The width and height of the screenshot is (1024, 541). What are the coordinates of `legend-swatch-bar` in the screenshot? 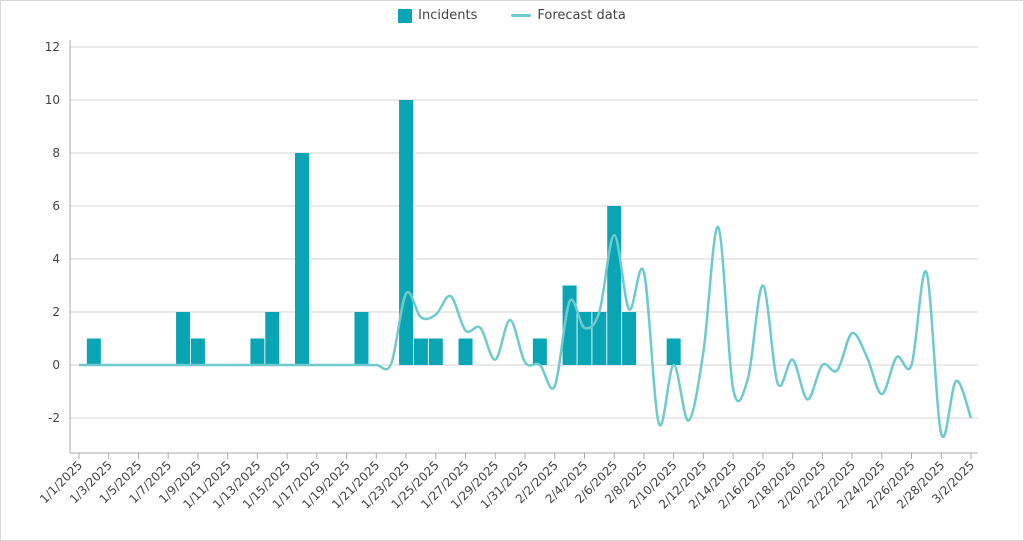 It's located at (405, 15).